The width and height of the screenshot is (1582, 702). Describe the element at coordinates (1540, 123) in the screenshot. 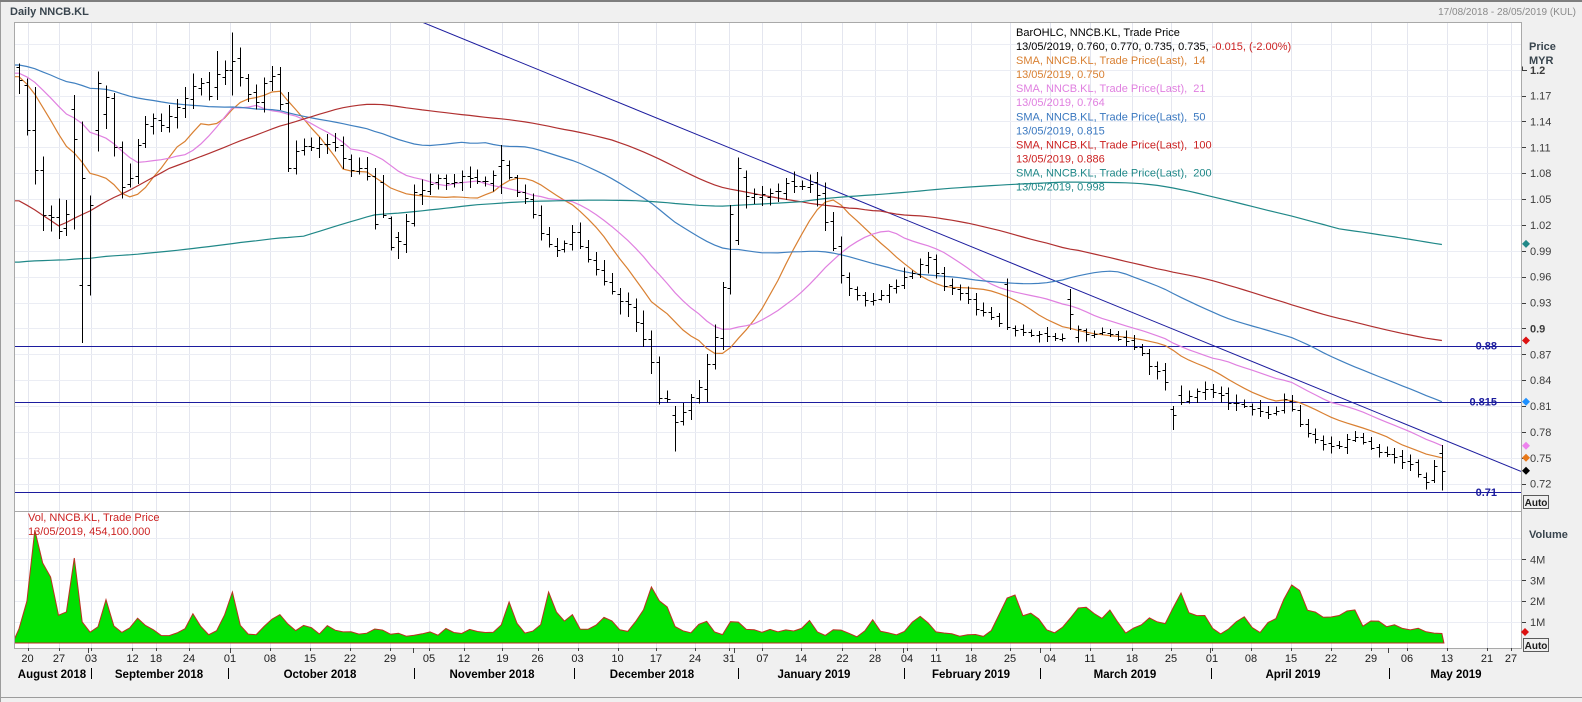

I see `svg-text: 1.14` at that location.